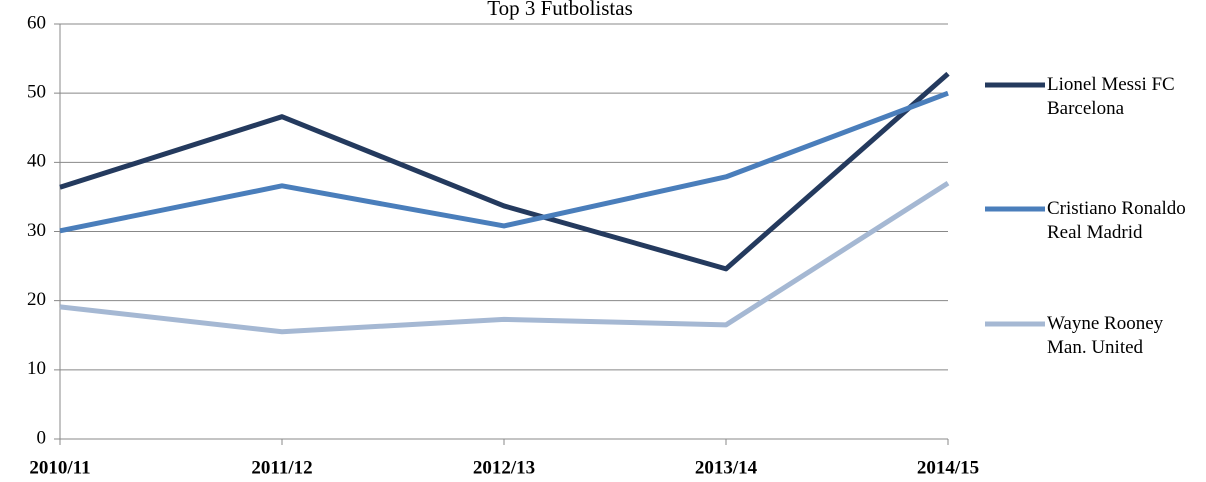 This screenshot has width=1206, height=482. Describe the element at coordinates (59, 467) in the screenshot. I see `x-tick-label: 2010/11` at that location.